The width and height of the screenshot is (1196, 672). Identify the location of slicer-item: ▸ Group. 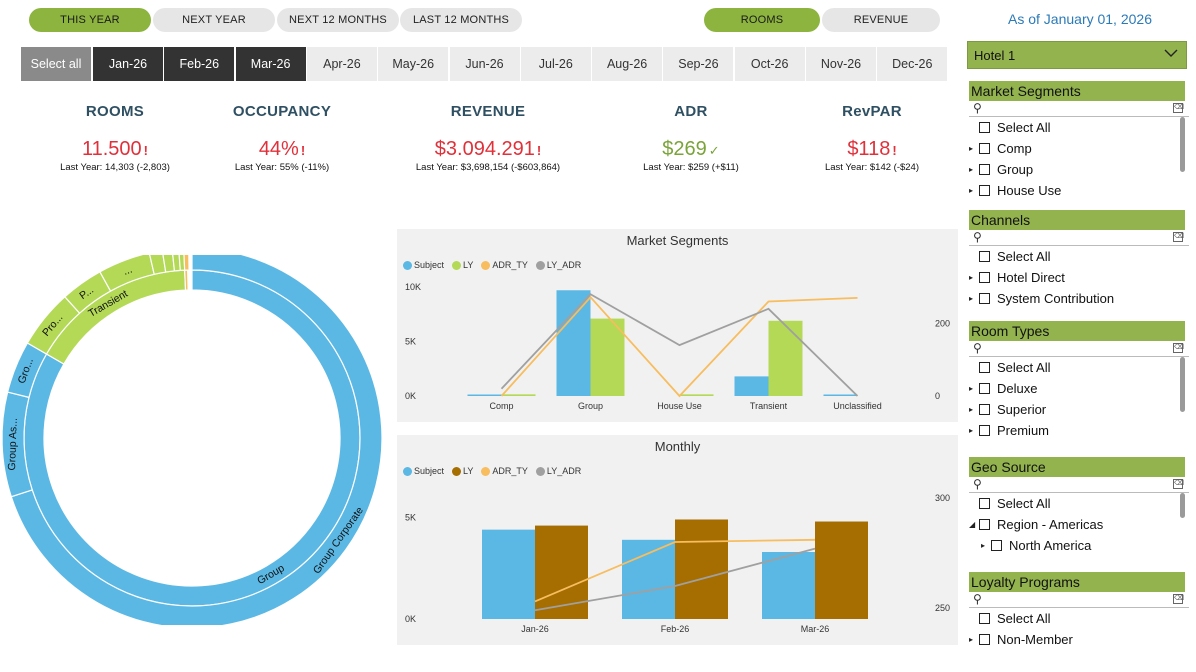
(1079, 169).